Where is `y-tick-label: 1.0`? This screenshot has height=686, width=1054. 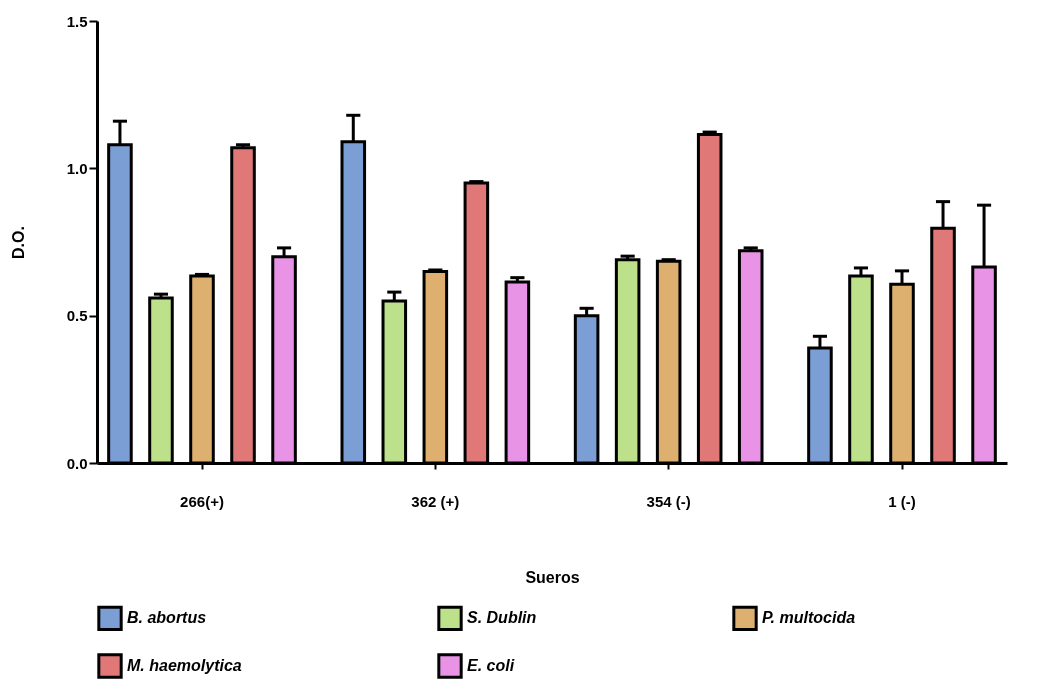
y-tick-label: 1.0 is located at coordinates (77, 168).